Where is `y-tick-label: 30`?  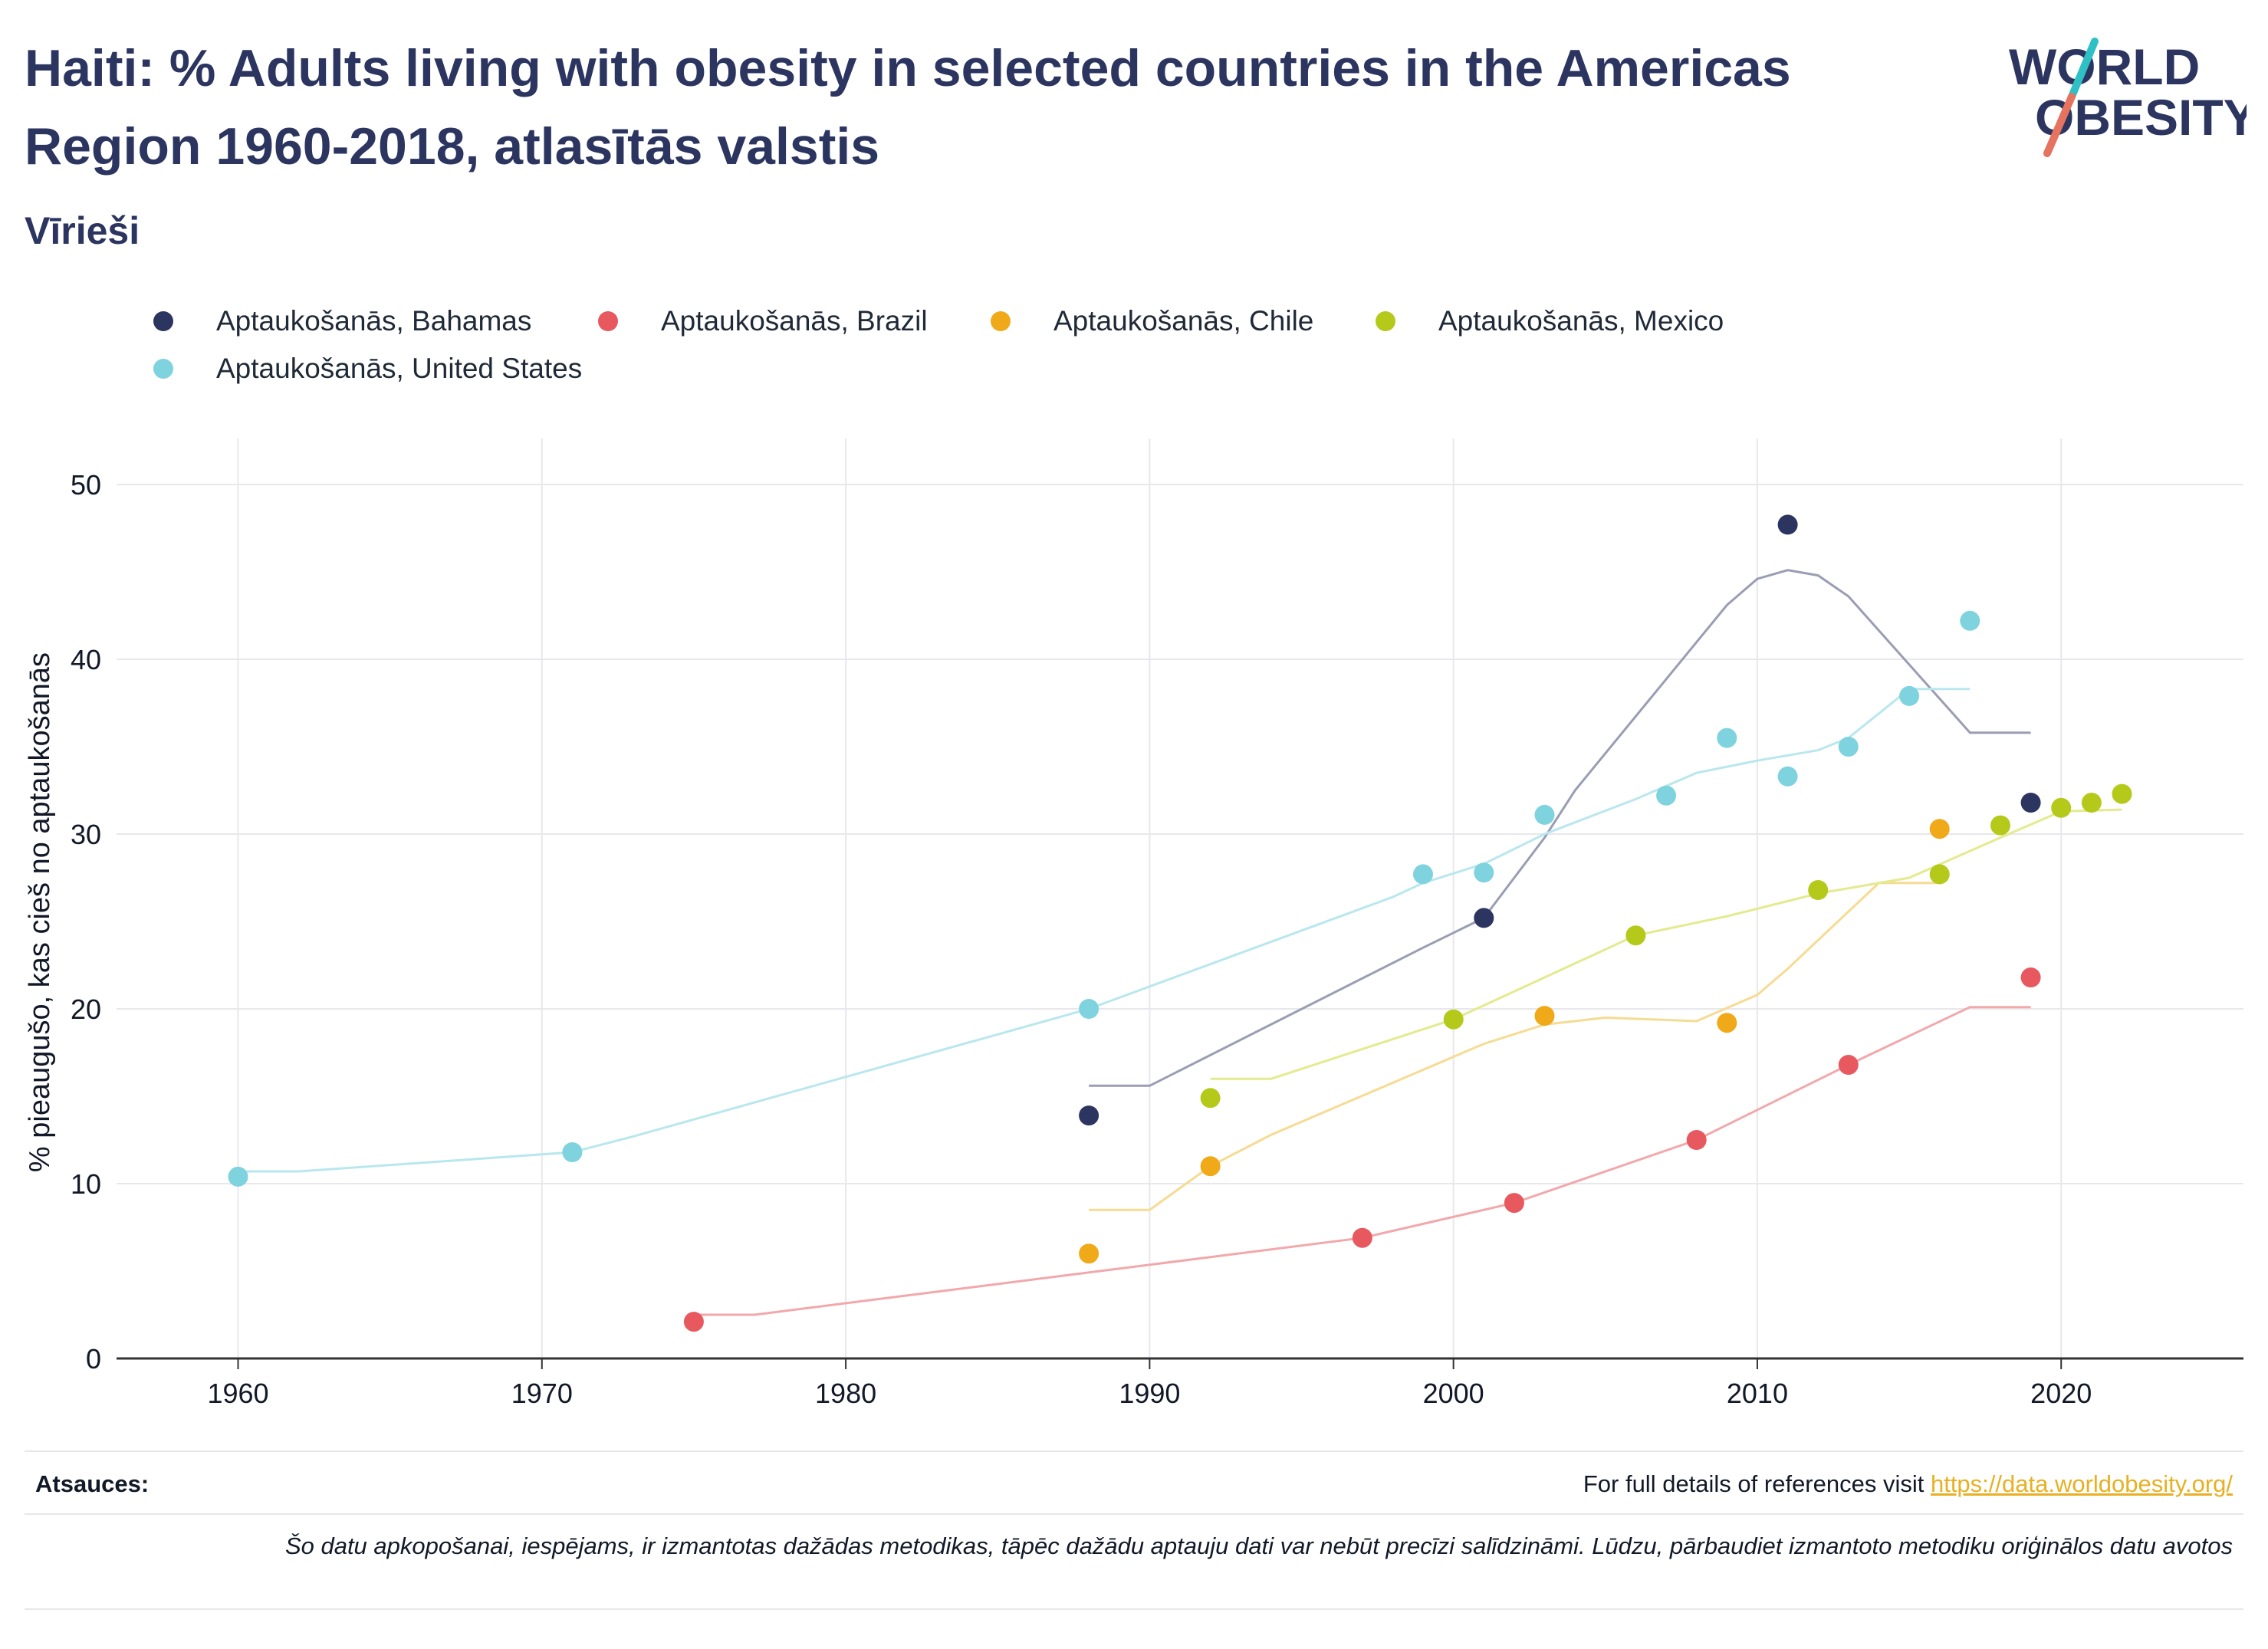
y-tick-label: 30 is located at coordinates (86, 834).